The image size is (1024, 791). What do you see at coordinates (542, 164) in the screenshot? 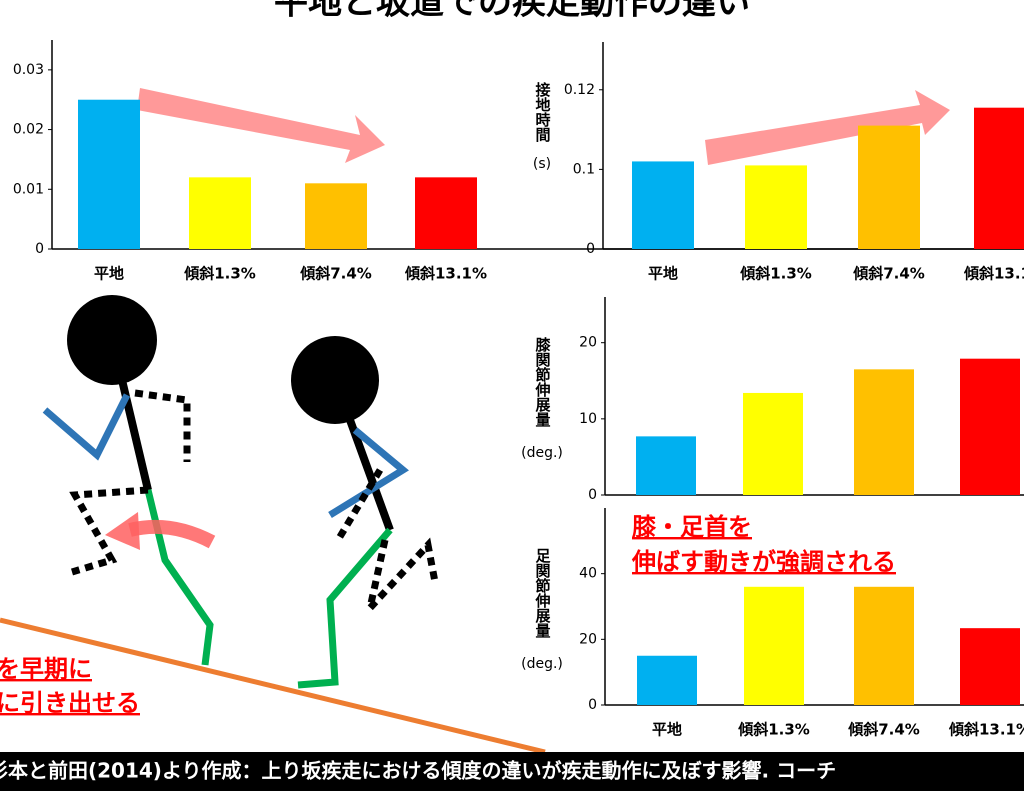
I see `y-axis-unit: (s)` at bounding box center [542, 164].